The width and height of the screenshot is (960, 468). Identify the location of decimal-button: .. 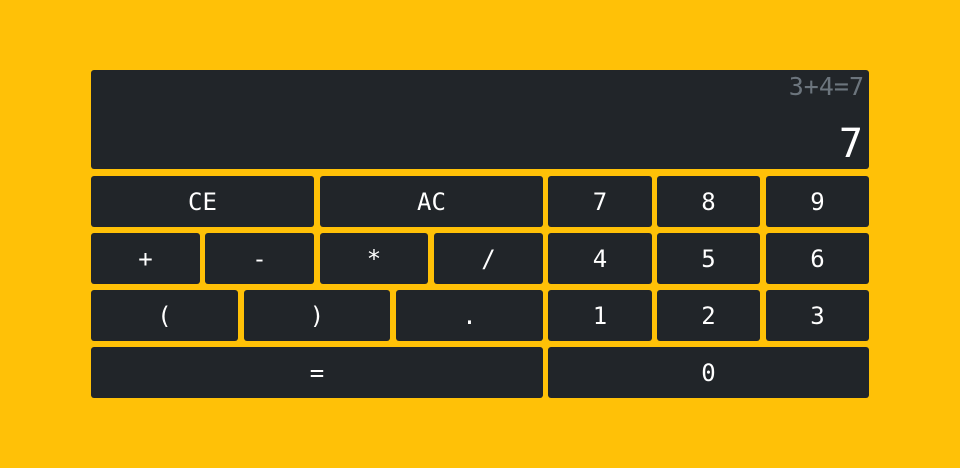
(469, 315).